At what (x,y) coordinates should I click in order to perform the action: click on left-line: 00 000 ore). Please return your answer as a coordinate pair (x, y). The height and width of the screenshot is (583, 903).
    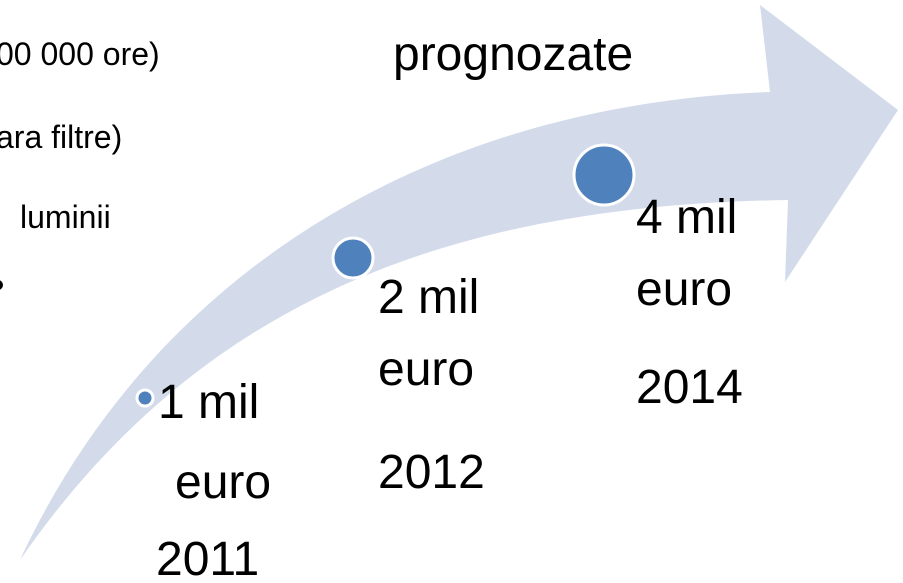
    Looking at the image, I should click on (80, 54).